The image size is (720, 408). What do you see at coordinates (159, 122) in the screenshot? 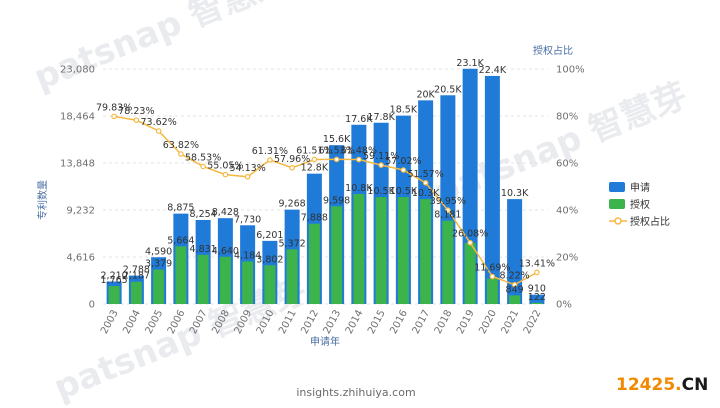
I see `ratio-value-label: 73.62%` at bounding box center [159, 122].